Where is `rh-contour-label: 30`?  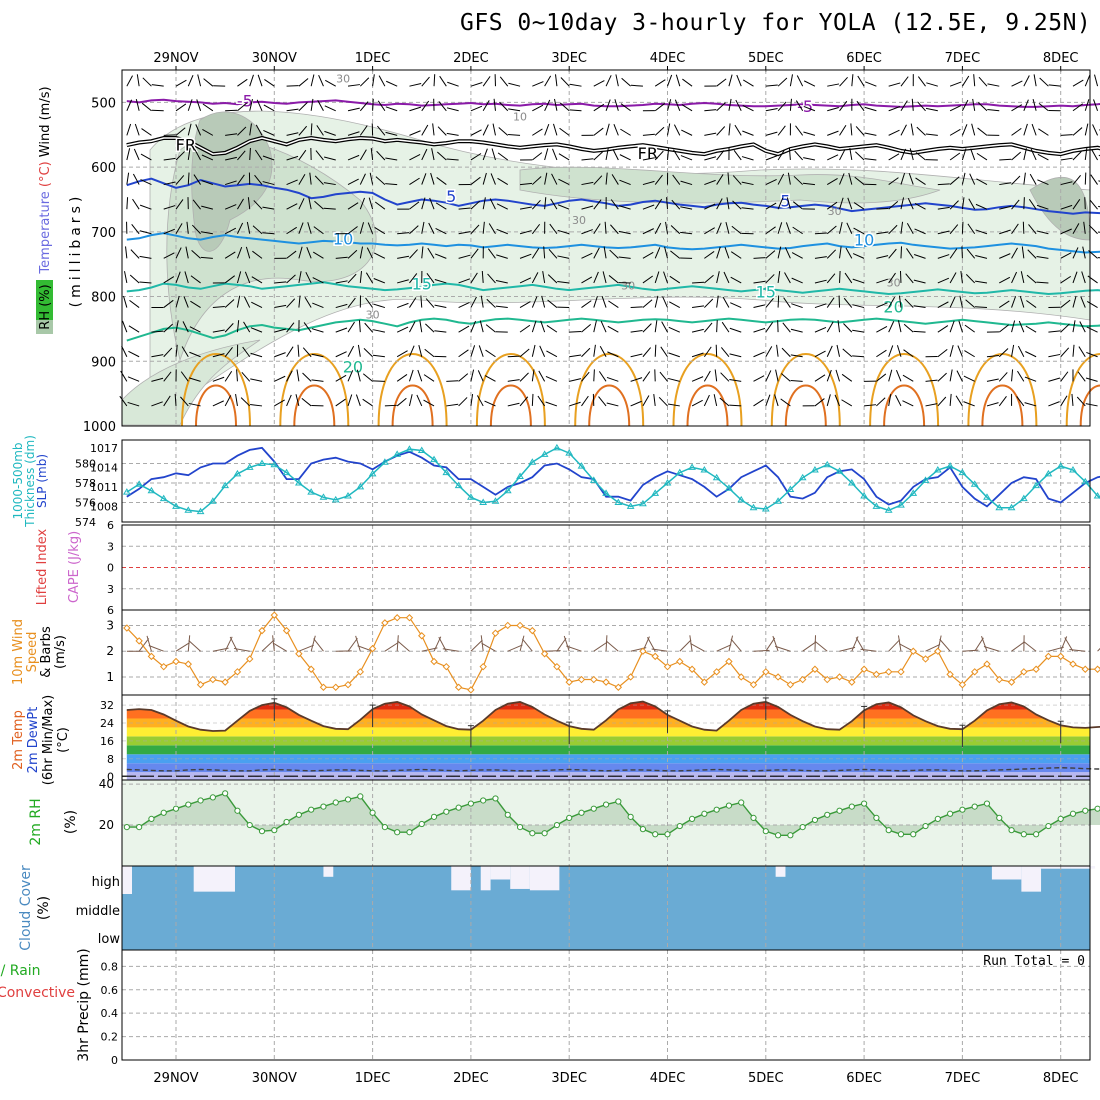
rh-contour-label: 30 is located at coordinates (373, 315).